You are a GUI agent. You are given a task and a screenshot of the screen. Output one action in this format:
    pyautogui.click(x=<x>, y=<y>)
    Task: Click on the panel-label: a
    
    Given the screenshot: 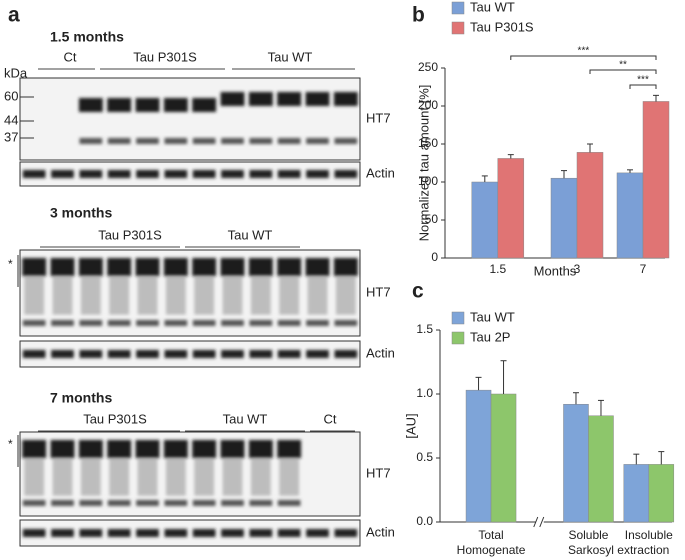 What is the action you would take?
    pyautogui.click(x=14, y=15)
    